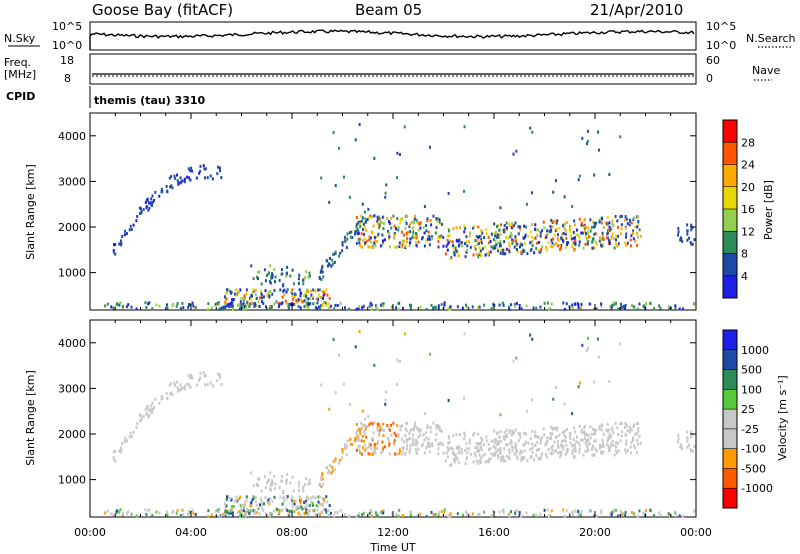  Describe the element at coordinates (730, 360) in the screenshot. I see `colorbar-swatch` at that location.